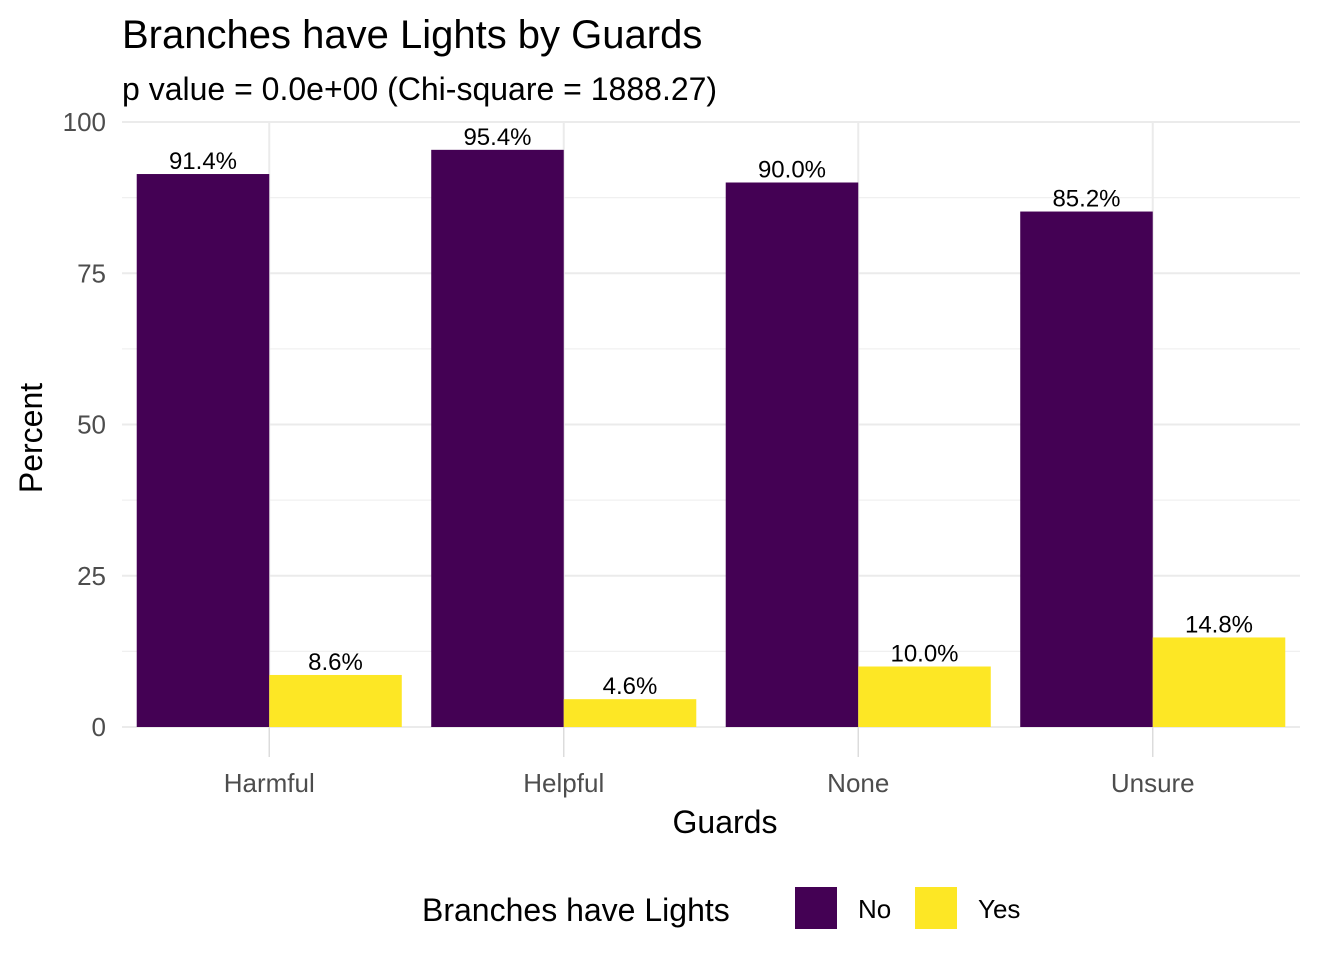  I want to click on legend-key-yes, so click(936, 908).